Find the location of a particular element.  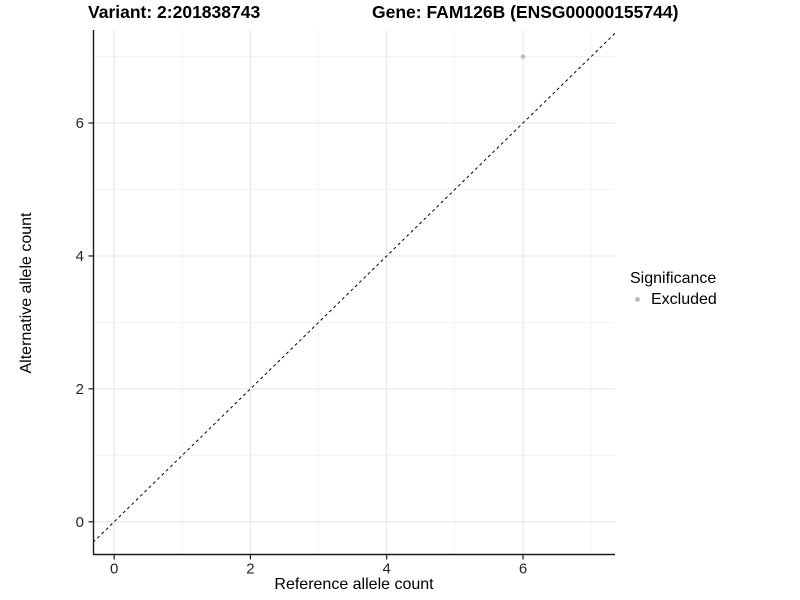

x-axis-title: Reference allele count is located at coordinates (354, 584).